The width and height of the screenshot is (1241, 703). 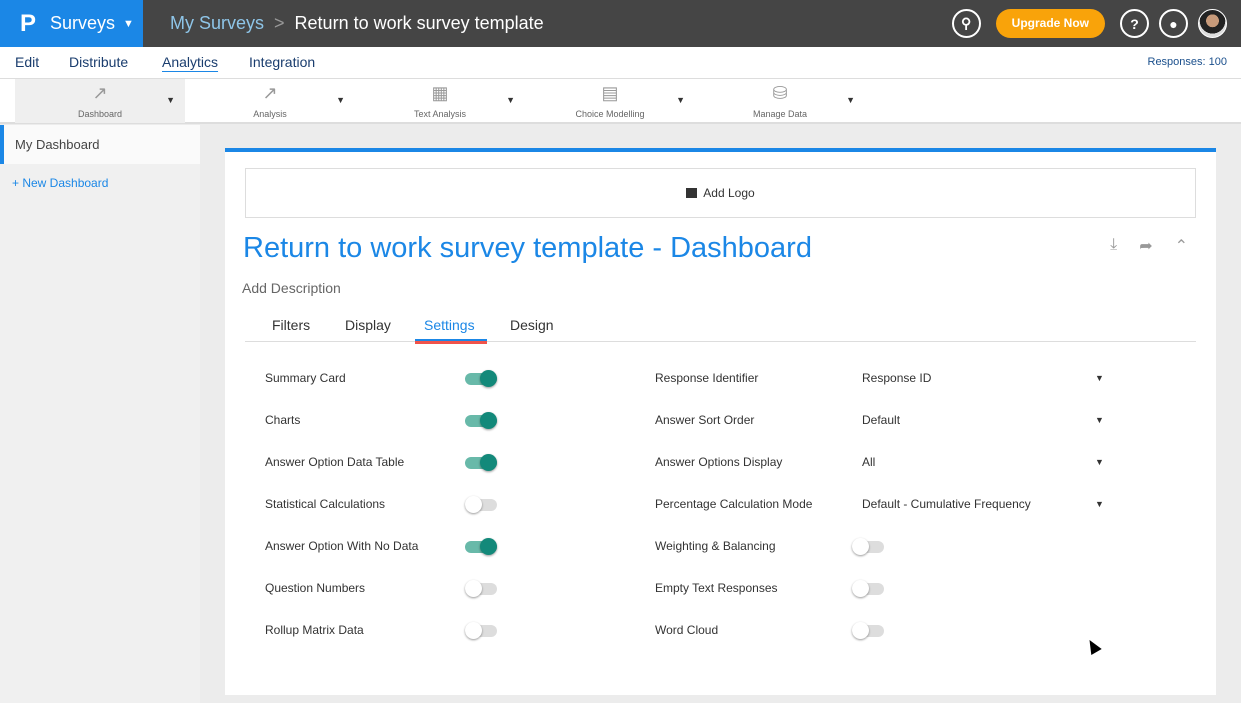 I want to click on brand-logo: P, so click(x=28, y=23).